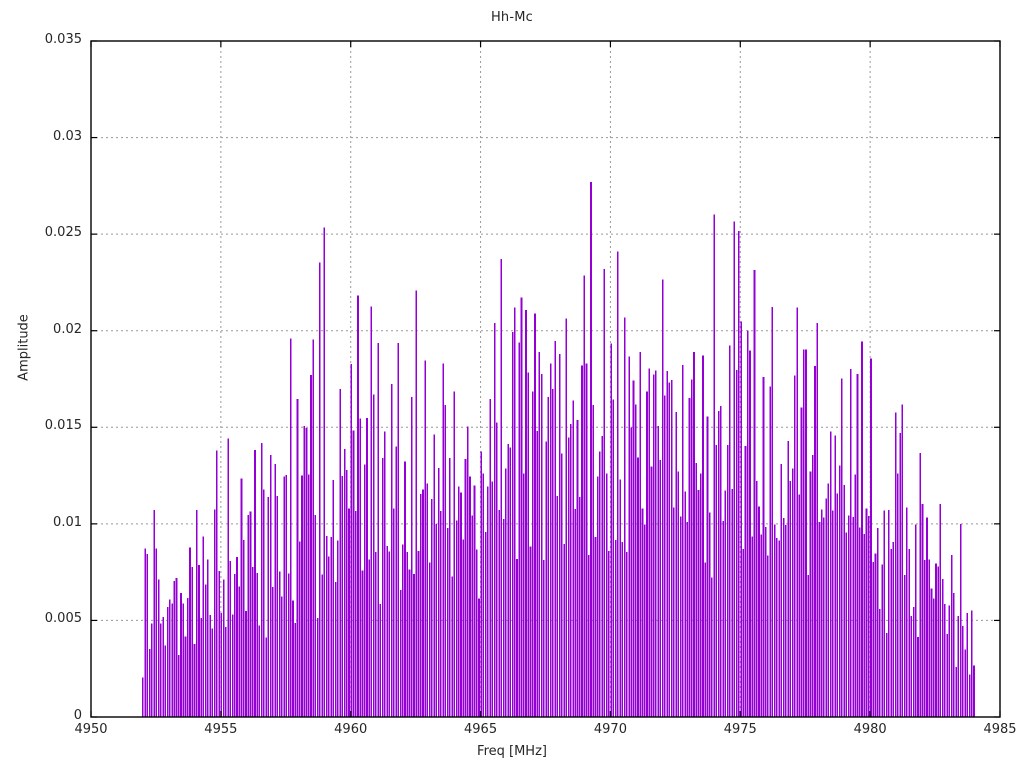 The image size is (1024, 768). Describe the element at coordinates (63, 619) in the screenshot. I see `y-tick-label: 0.005` at that location.